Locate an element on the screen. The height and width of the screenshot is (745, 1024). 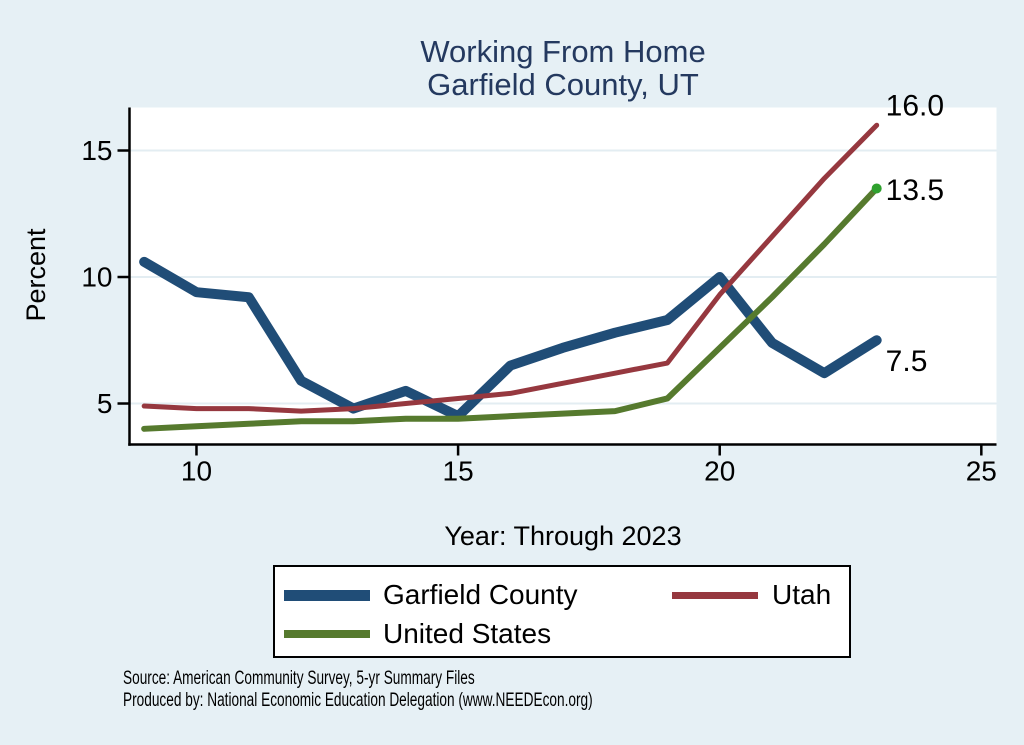
x-tick-label-10: 10 is located at coordinates (196, 471).